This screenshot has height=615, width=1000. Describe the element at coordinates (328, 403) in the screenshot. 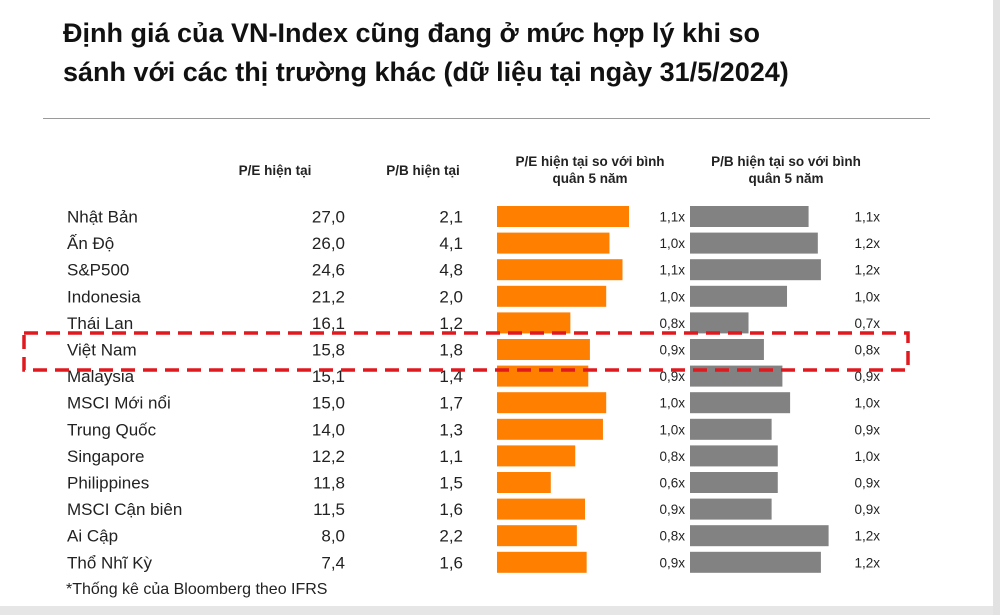

I see `pe-value: 15,0` at that location.